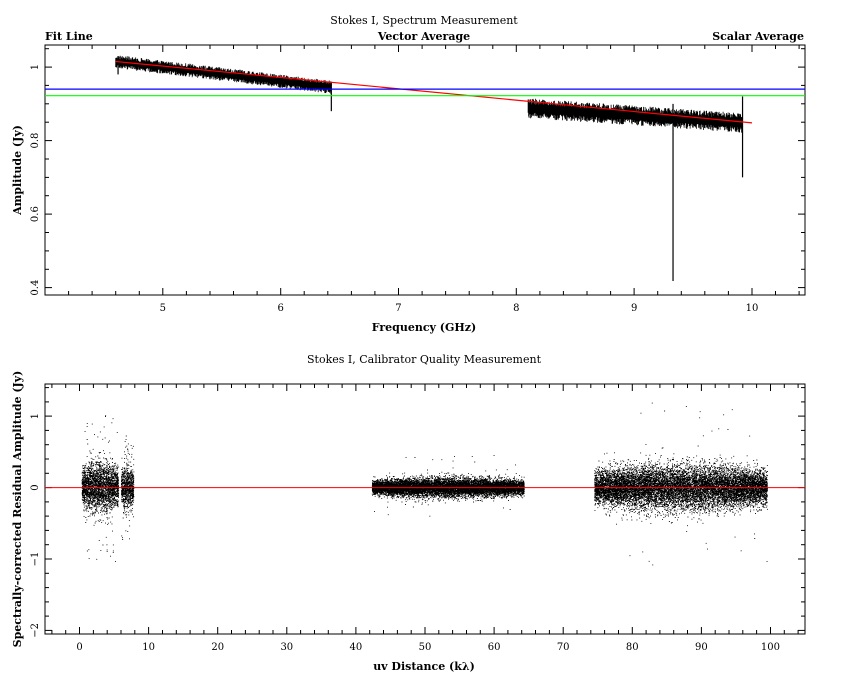 The width and height of the screenshot is (850, 680). What do you see at coordinates (17, 170) in the screenshot?
I see `spectrum-y-axis-label: Amplitude (Jy)` at bounding box center [17, 170].